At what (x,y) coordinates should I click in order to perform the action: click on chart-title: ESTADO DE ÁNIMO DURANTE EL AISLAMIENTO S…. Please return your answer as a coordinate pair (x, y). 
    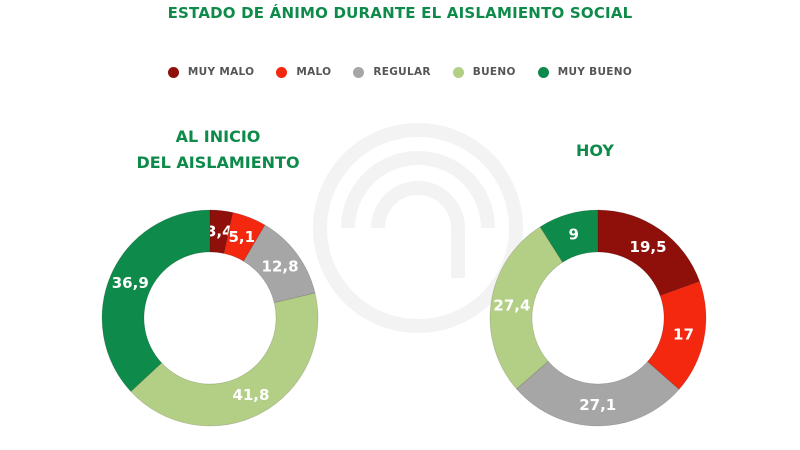
    Looking at the image, I should click on (400, 13).